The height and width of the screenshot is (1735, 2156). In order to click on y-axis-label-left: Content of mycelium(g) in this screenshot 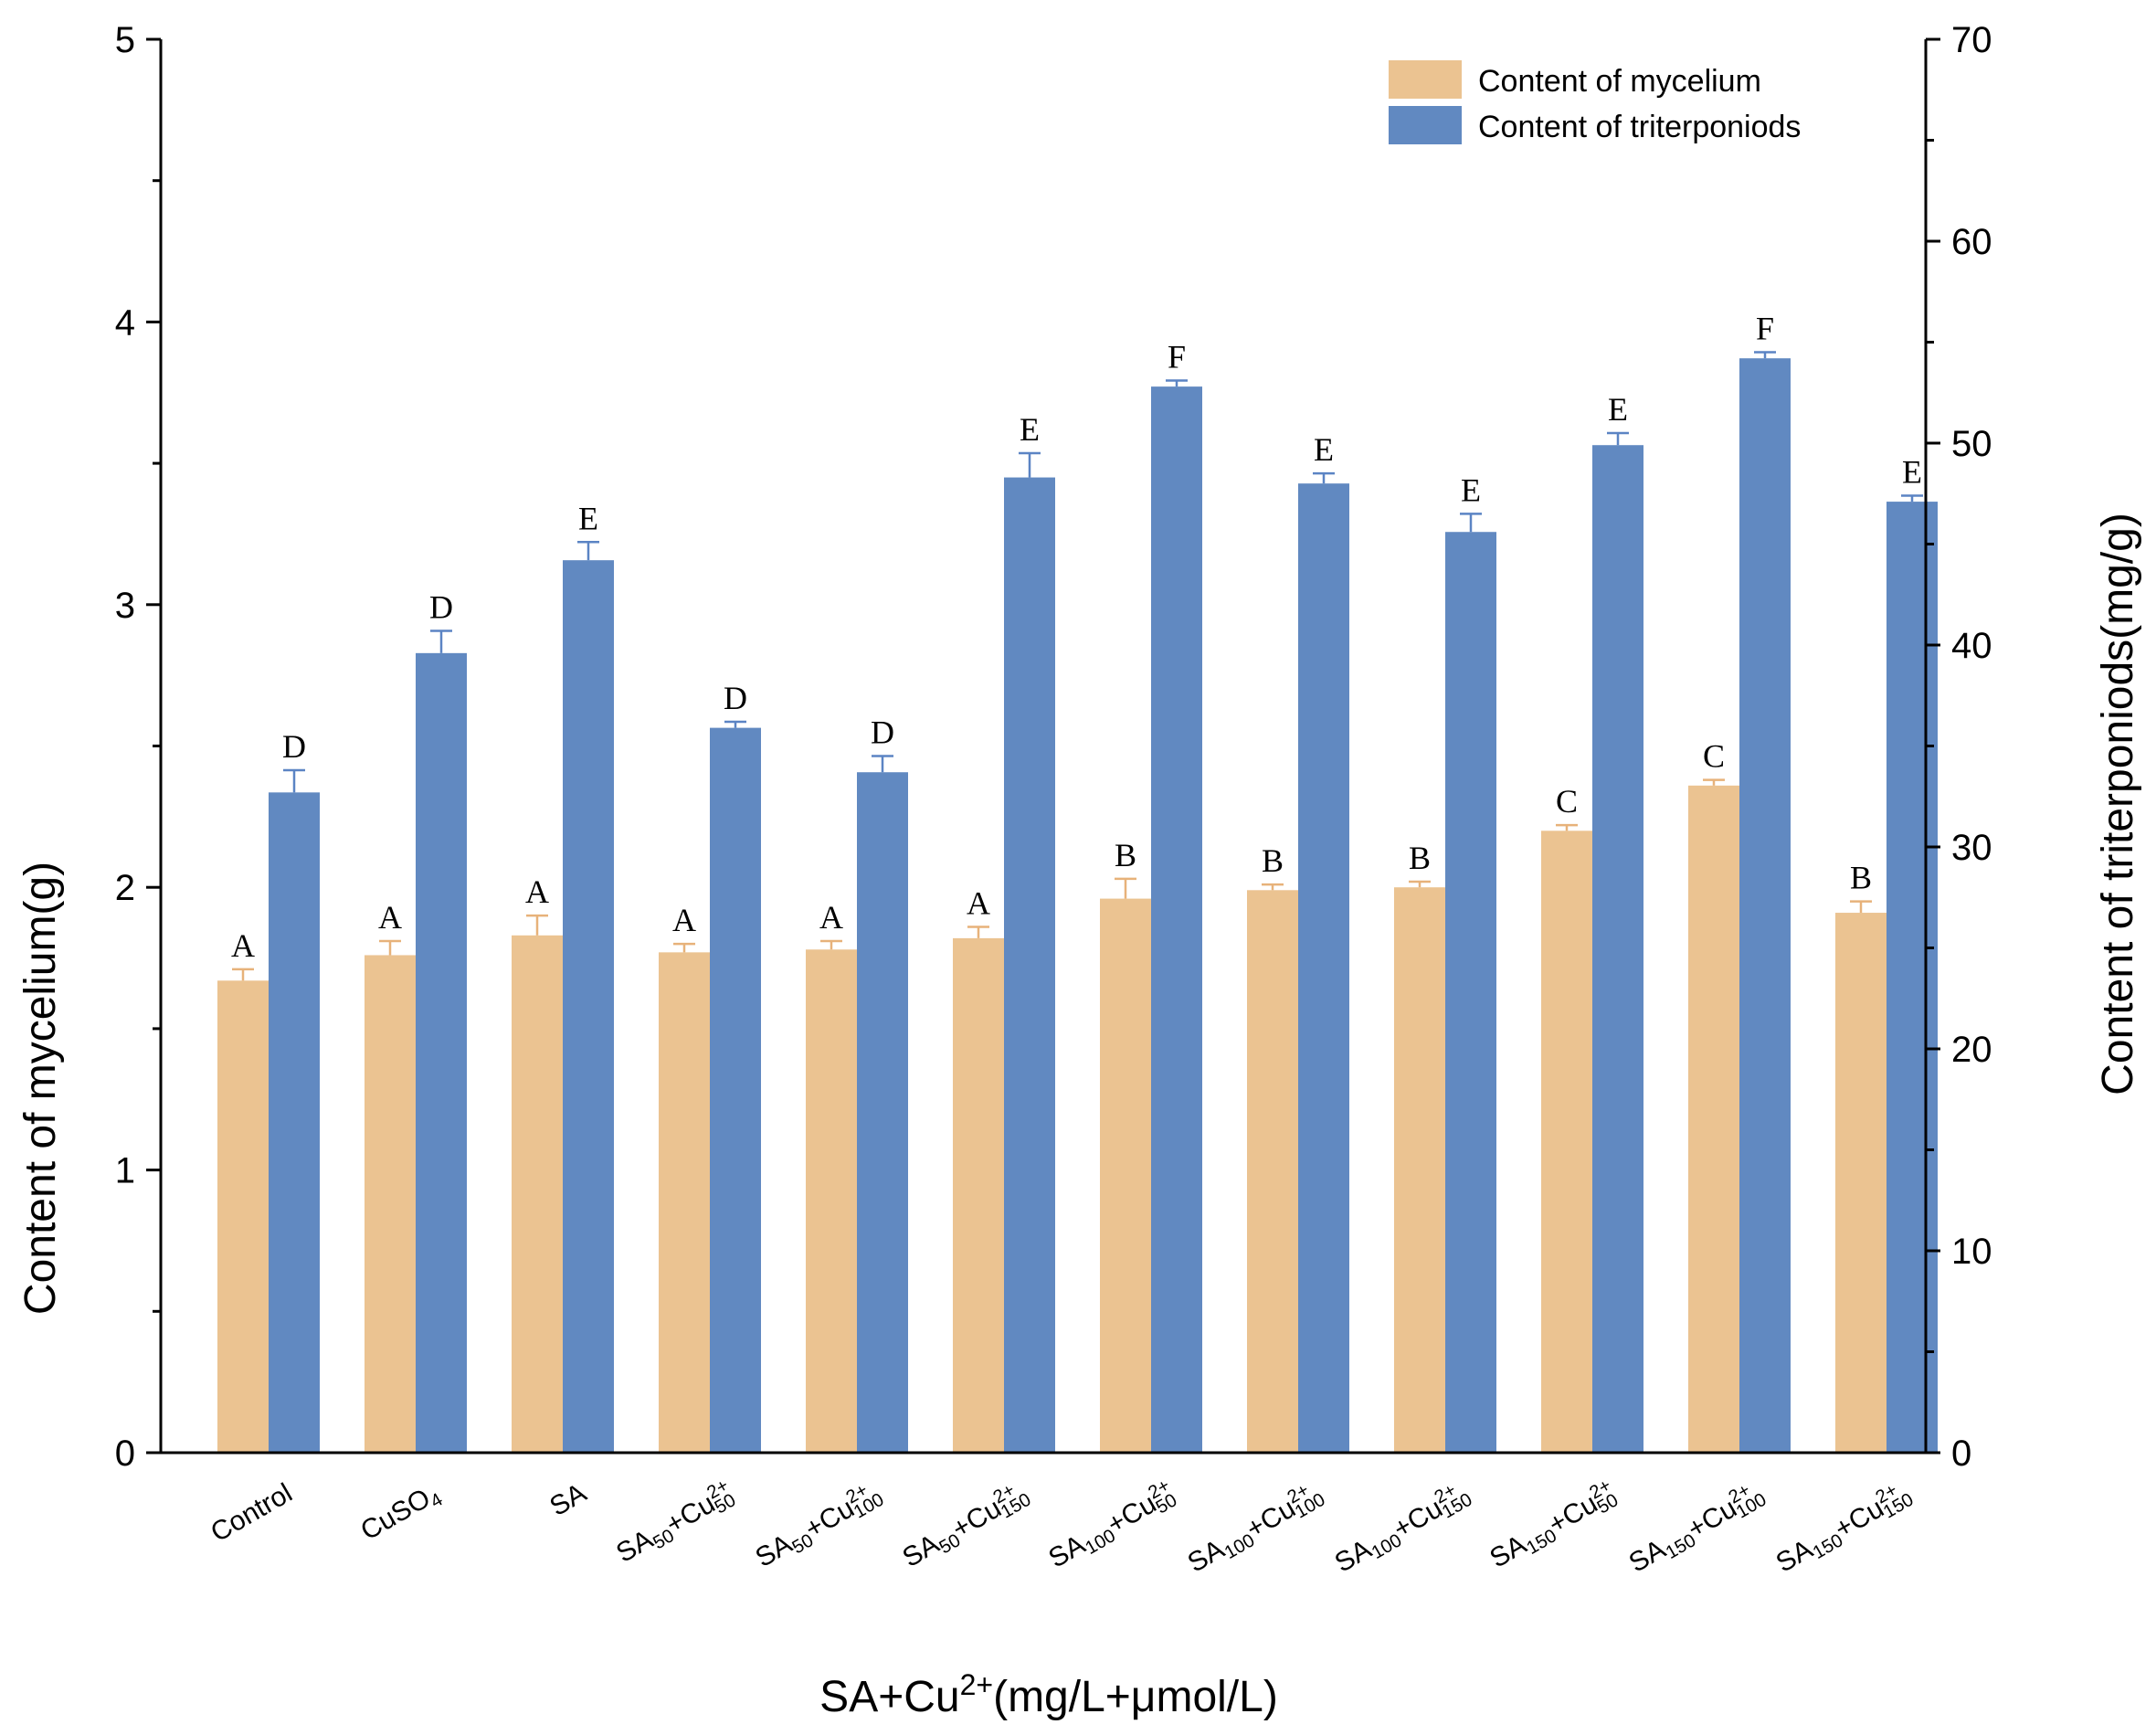, I will do `click(40, 1088)`.